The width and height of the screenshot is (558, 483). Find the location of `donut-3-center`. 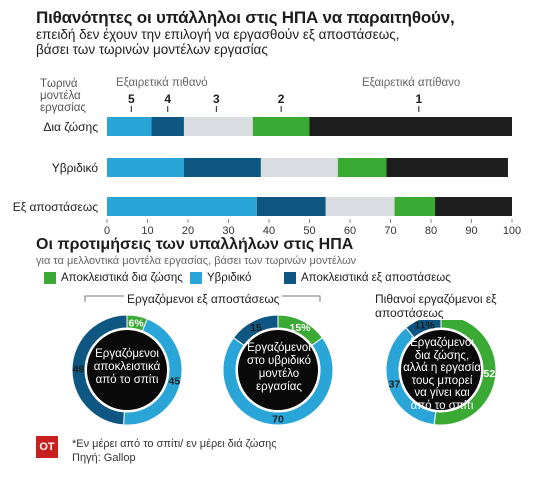

donut-3-center is located at coordinates (441, 370).